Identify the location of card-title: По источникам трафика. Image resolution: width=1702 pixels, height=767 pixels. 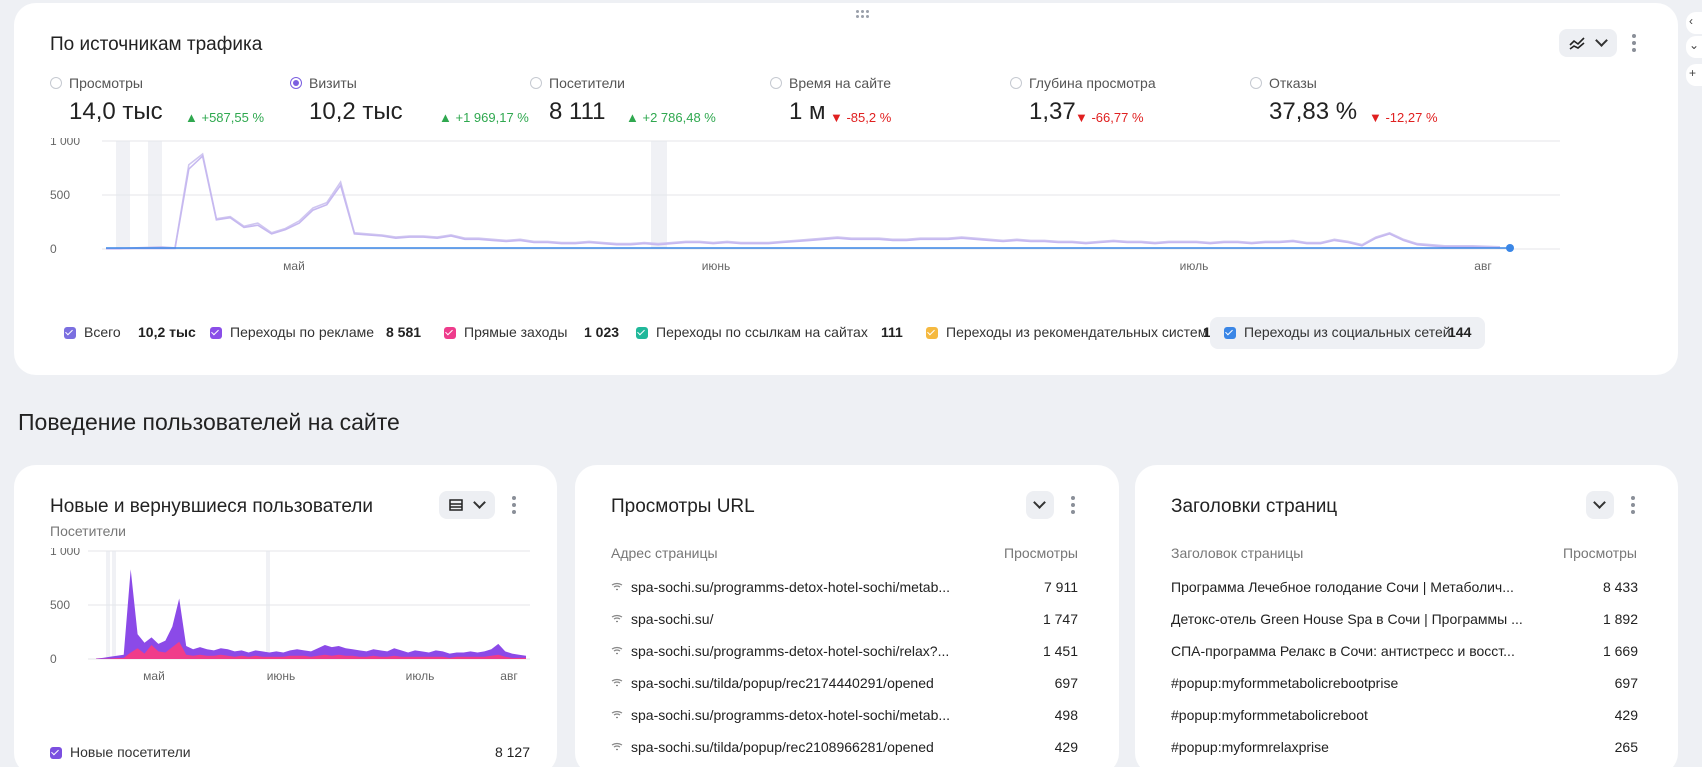
(156, 44).